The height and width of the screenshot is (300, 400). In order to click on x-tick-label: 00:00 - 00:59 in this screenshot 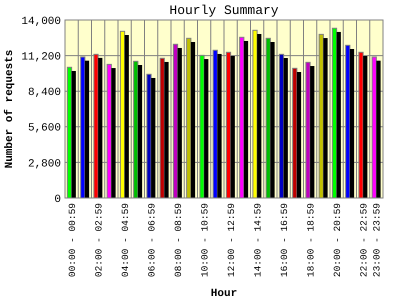, I will do `click(72, 240)`.